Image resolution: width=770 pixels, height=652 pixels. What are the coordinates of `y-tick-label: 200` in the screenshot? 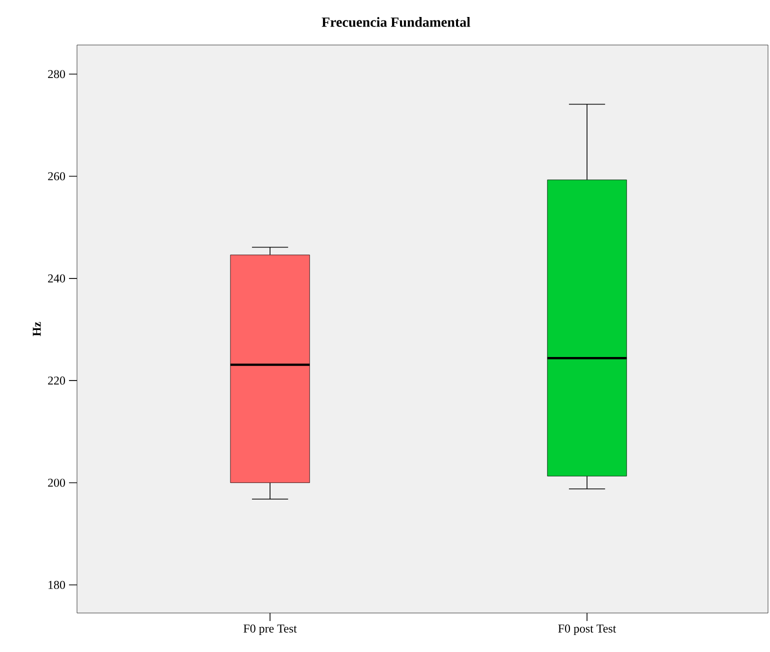 It's located at (57, 482).